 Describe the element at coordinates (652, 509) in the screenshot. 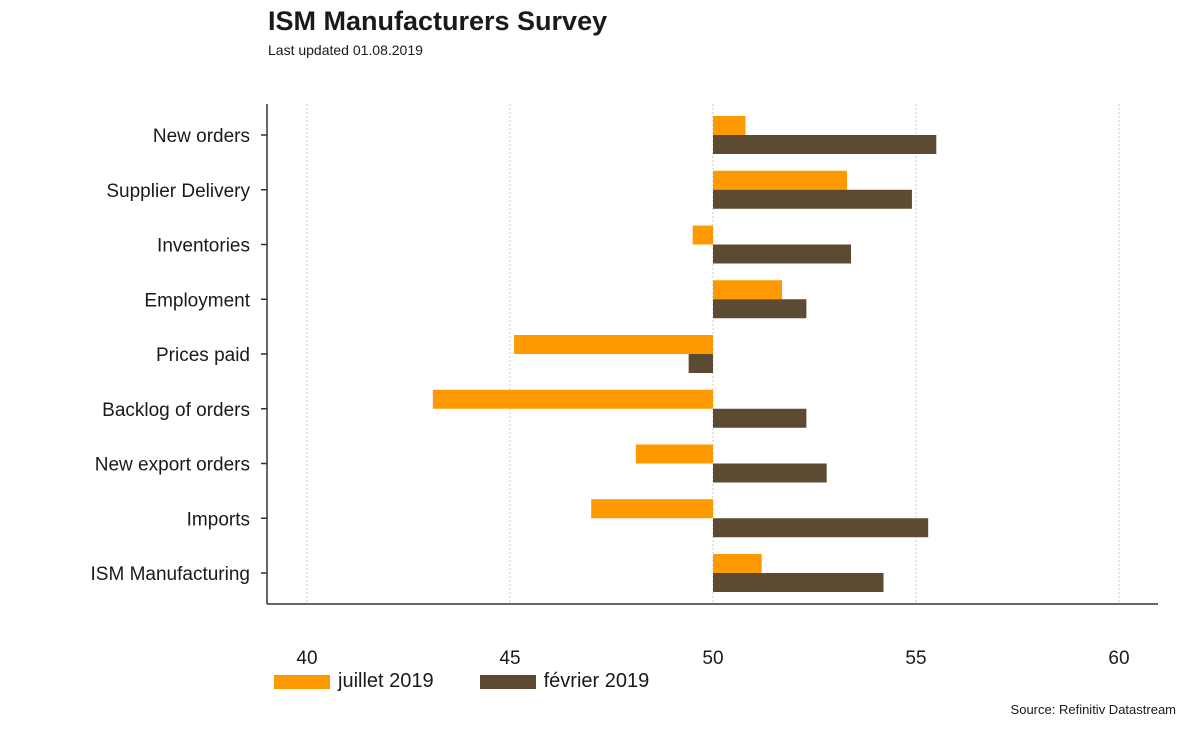

I see `bar-imports-juillet` at that location.